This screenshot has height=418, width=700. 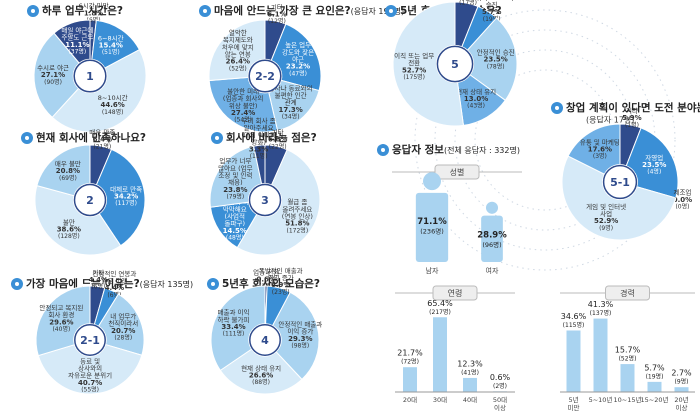 What do you see at coordinates (82, 10) in the screenshot?
I see `chart-title: 하루 업무 시간은?` at bounding box center [82, 10].